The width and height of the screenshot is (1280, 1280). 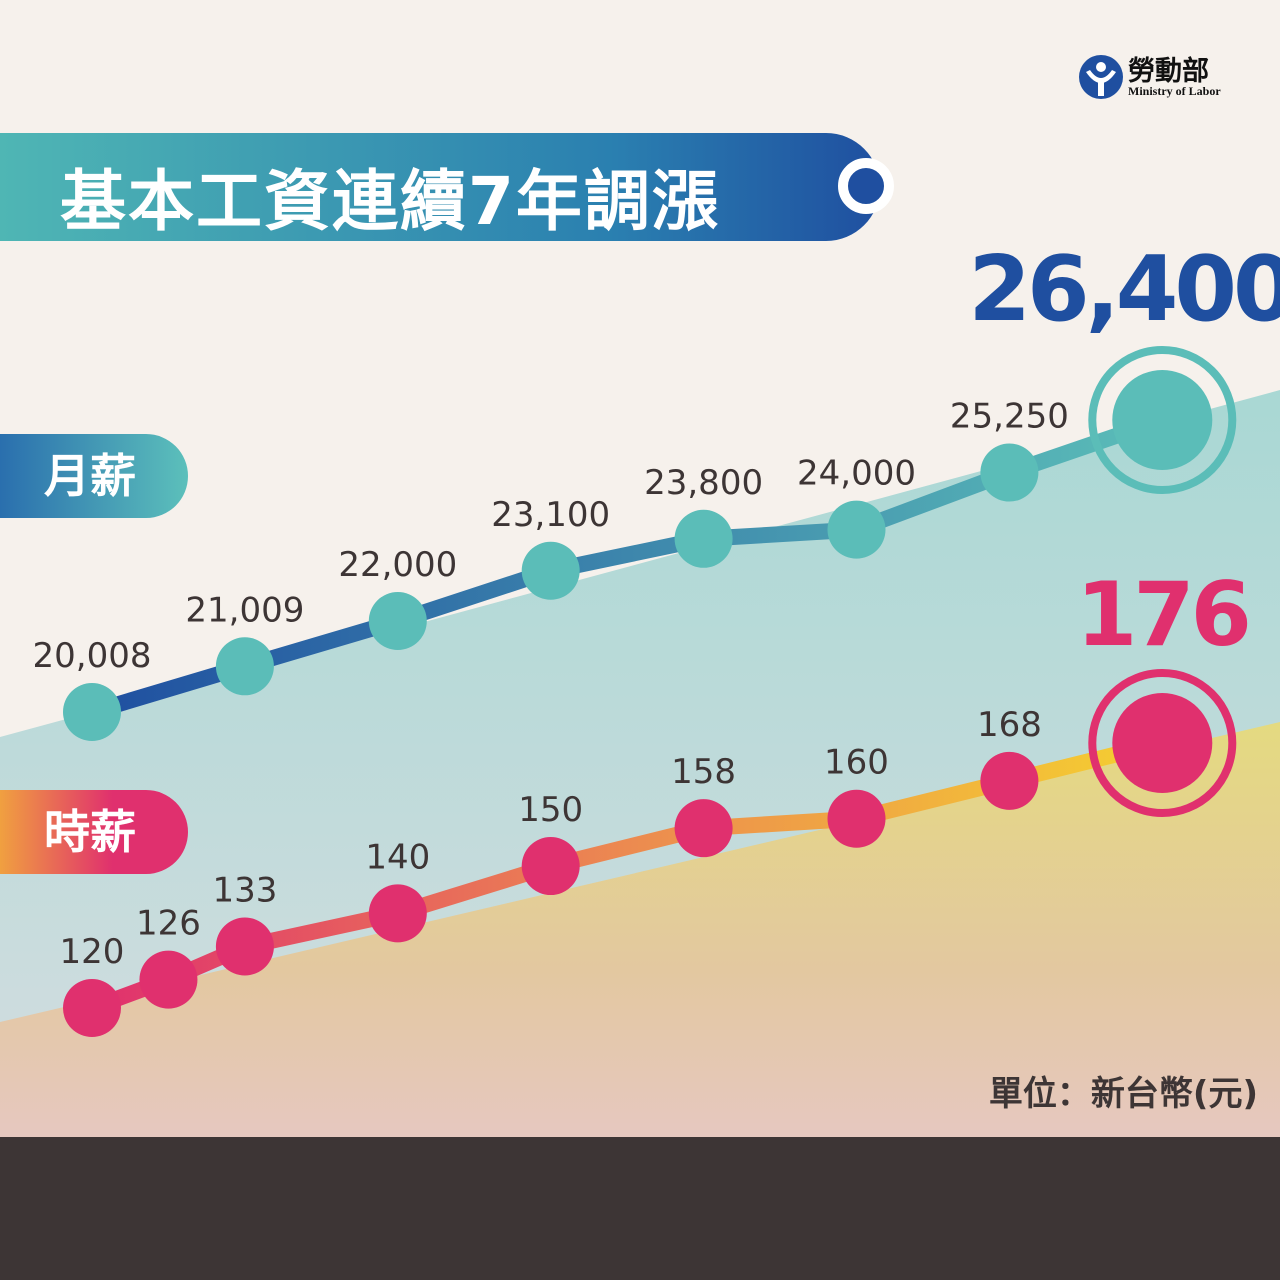 I want to click on hourly-data-label: 160, so click(x=856, y=763).